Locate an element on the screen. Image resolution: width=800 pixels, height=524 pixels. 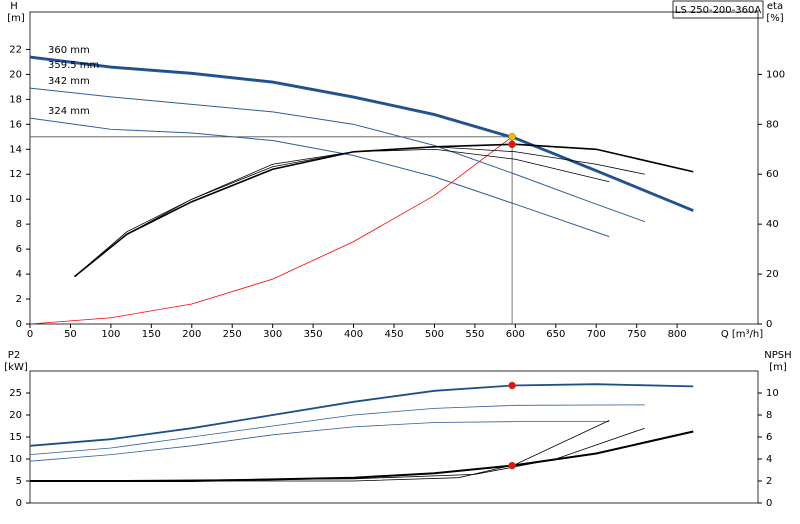
y-tick-label: 15 is located at coordinates (15, 437).